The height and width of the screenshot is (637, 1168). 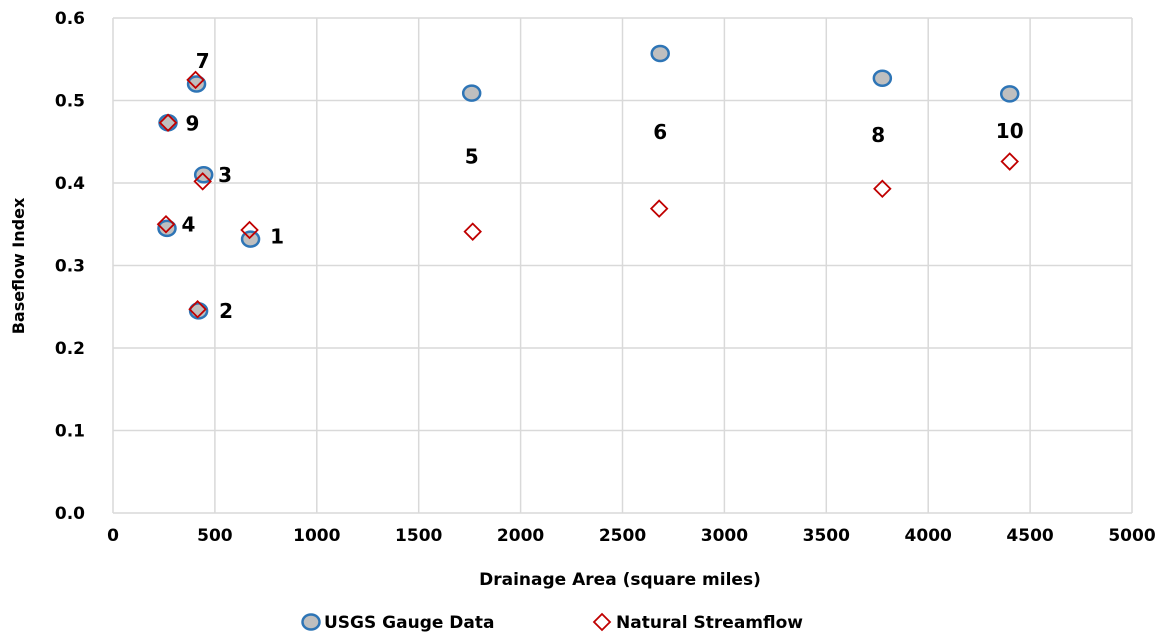 What do you see at coordinates (18, 265) in the screenshot?
I see `y-axis-title: Baseflow Index` at bounding box center [18, 265].